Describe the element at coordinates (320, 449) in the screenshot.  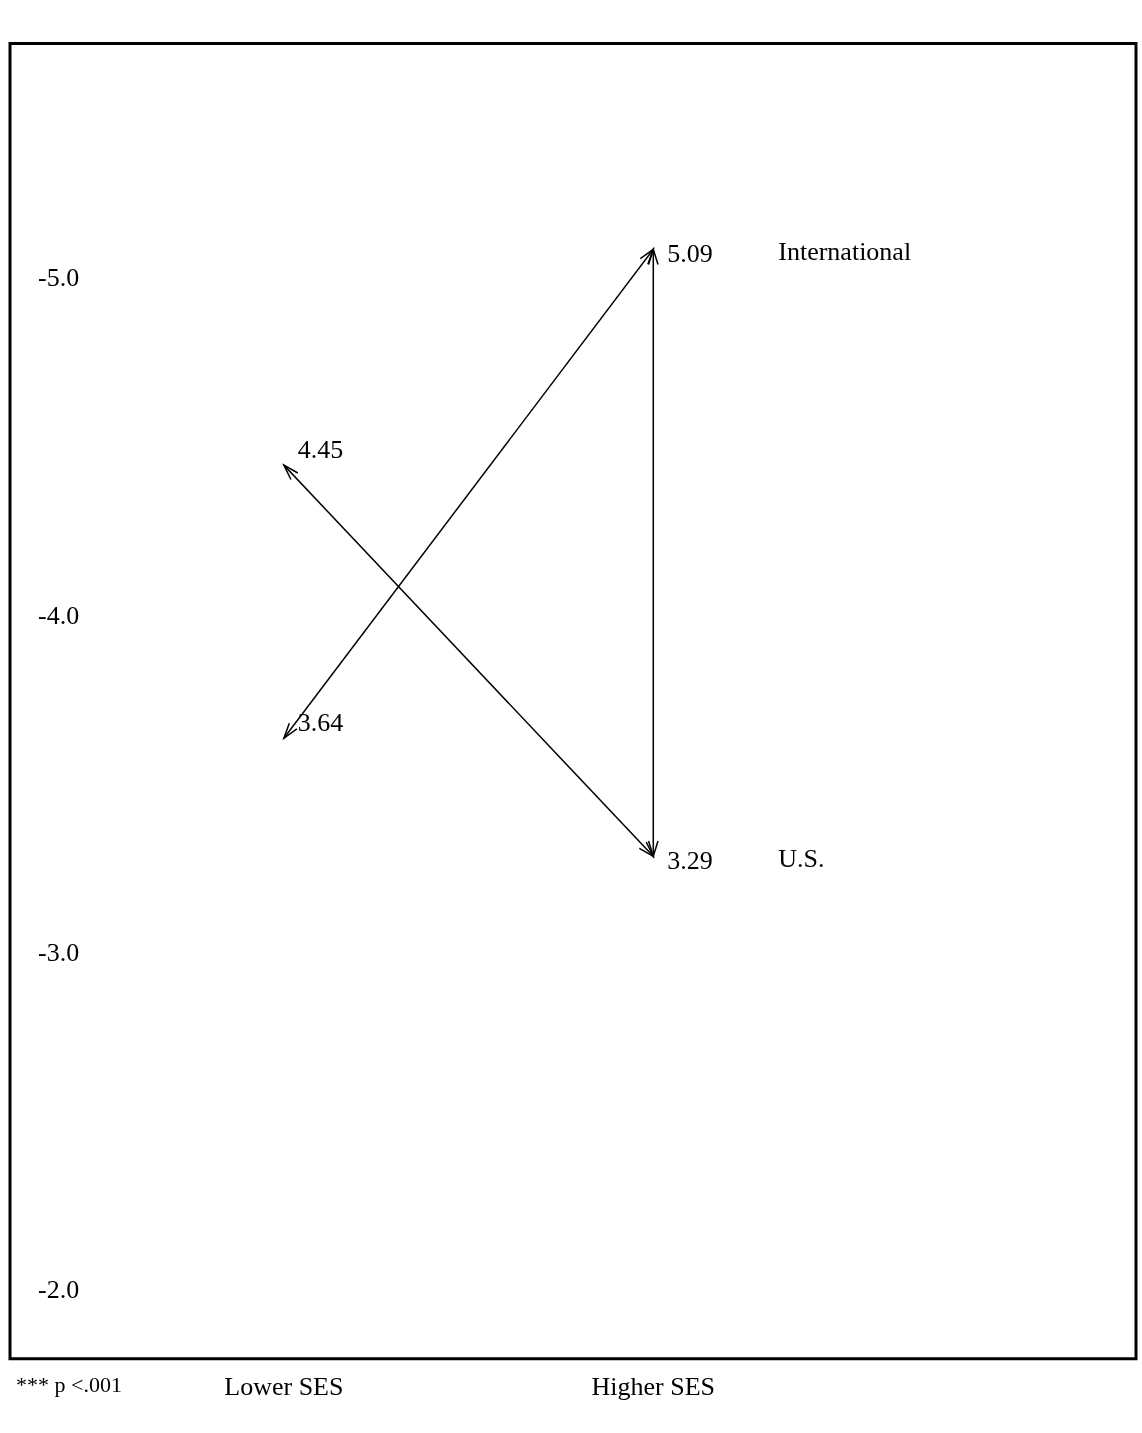
I see `annotation: 4.45` at that location.